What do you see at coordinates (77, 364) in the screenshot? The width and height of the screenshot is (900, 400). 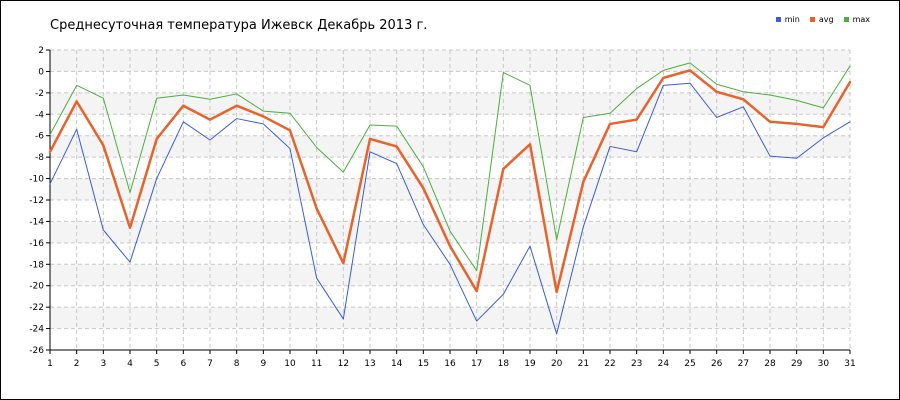 I see `x-tick-label: 2` at bounding box center [77, 364].